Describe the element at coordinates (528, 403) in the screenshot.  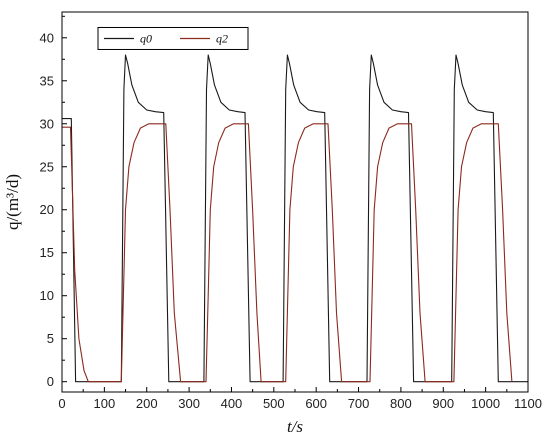
I see `x-tick-label: 1100` at that location.